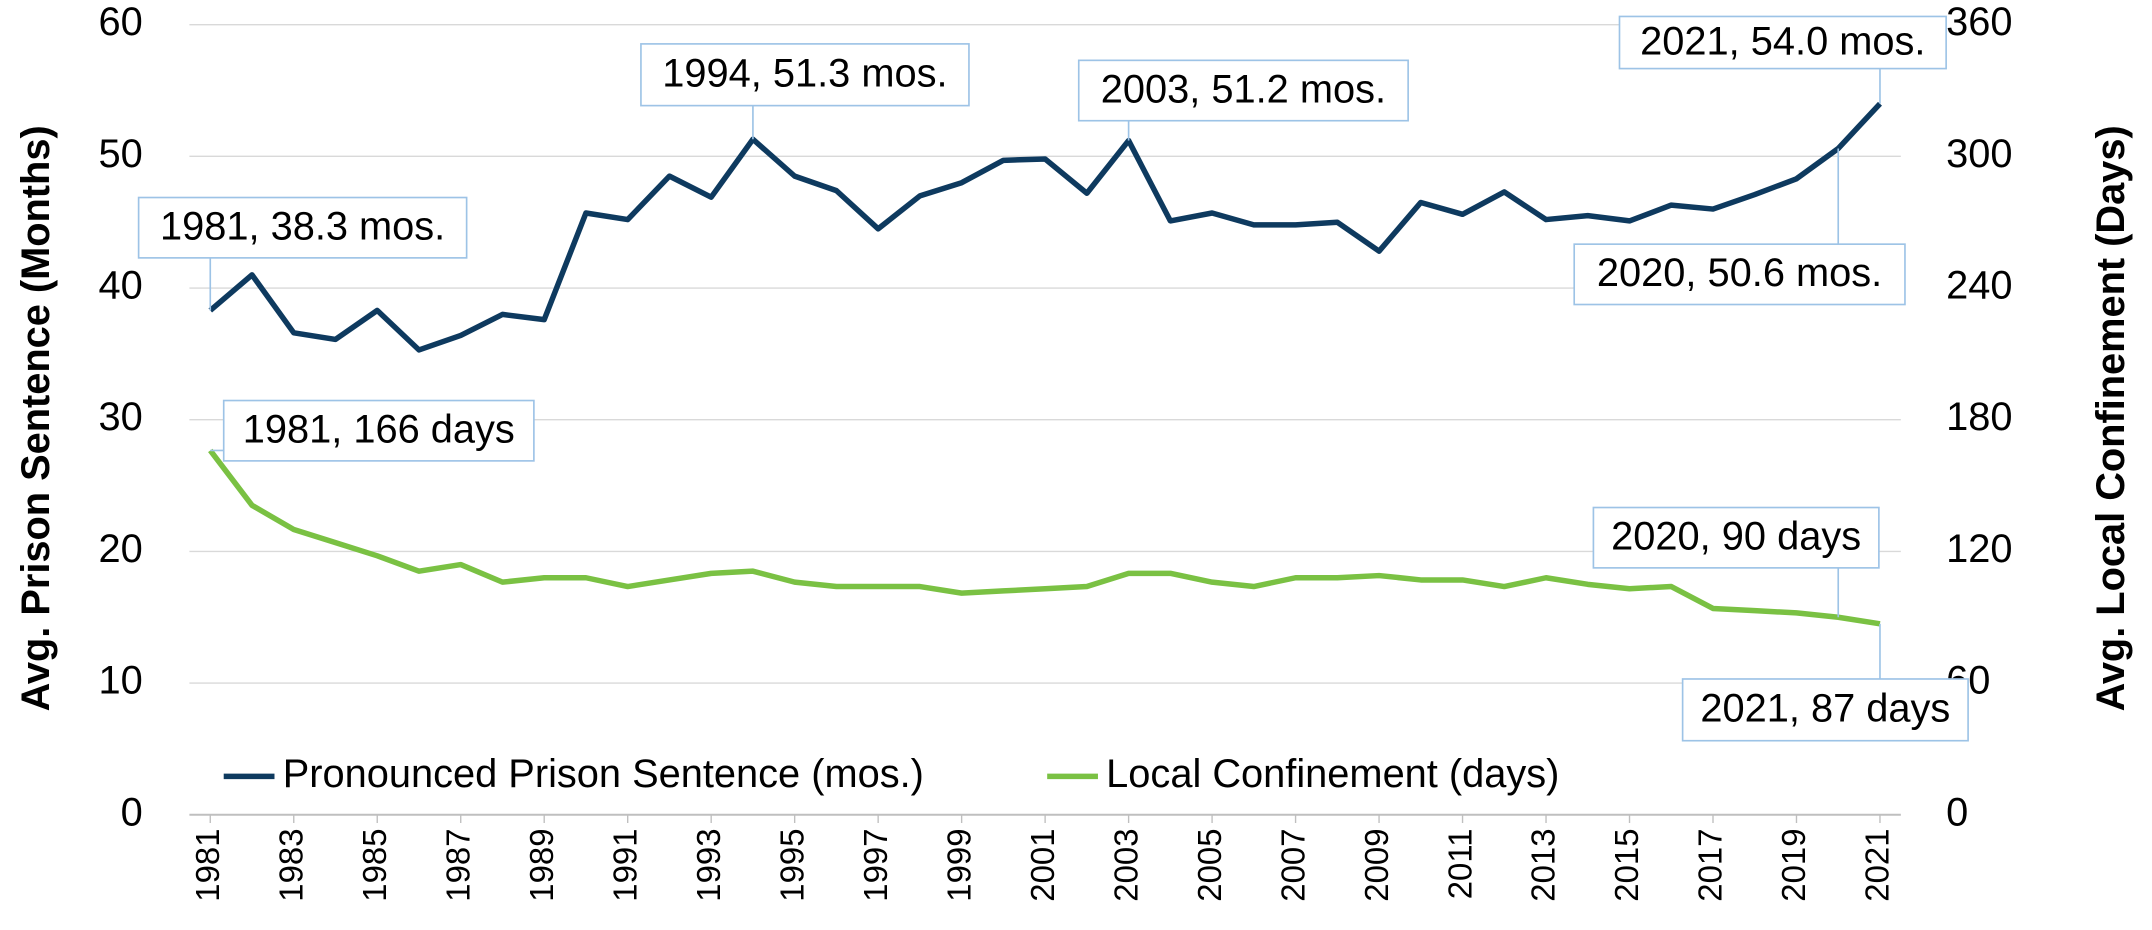 This screenshot has height=930, width=2152. What do you see at coordinates (958, 864) in the screenshot?
I see `x-tick-label: 1999` at bounding box center [958, 864].